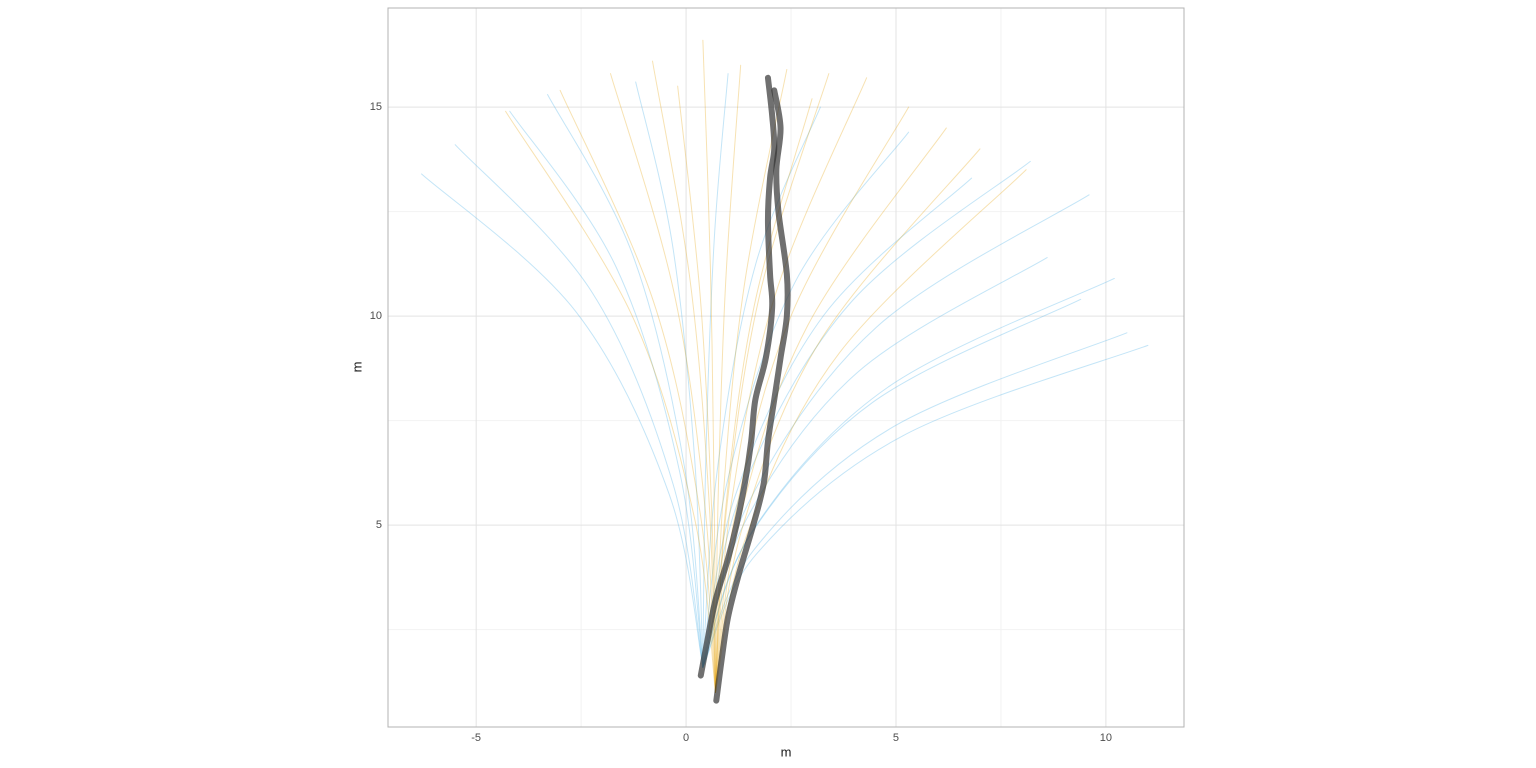 The width and height of the screenshot is (1536, 768). I want to click on x-axis-title: m, so click(786, 751).